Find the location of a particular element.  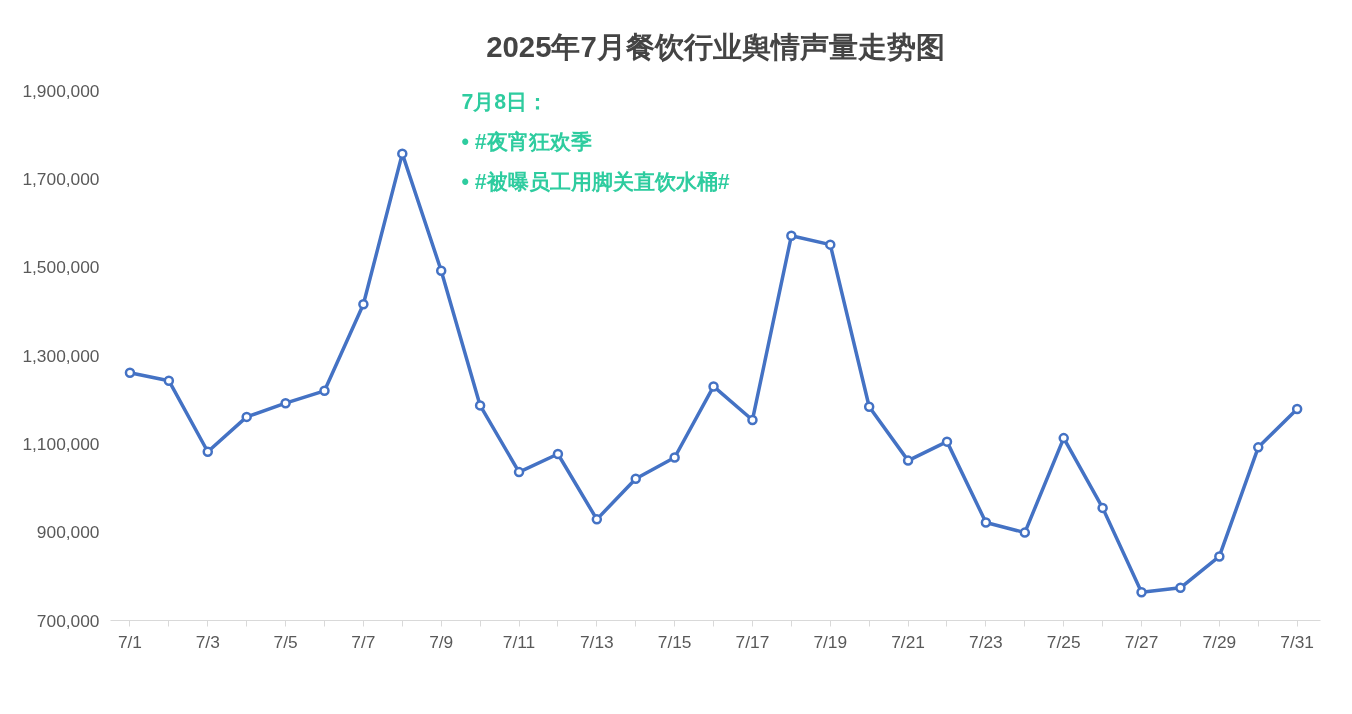

y-tick-label: 1,500,000 is located at coordinates (61, 267).